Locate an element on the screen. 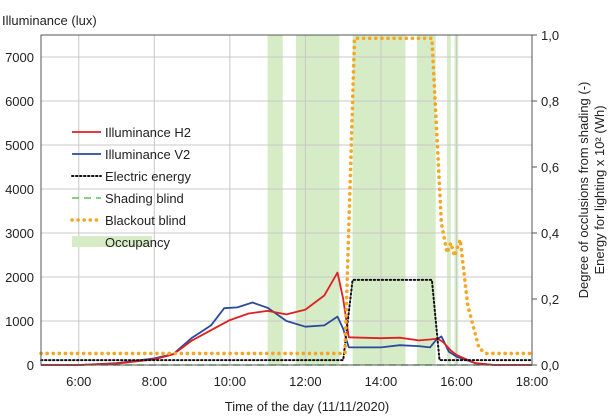  x-tick-label: 16:00 is located at coordinates (456, 381).